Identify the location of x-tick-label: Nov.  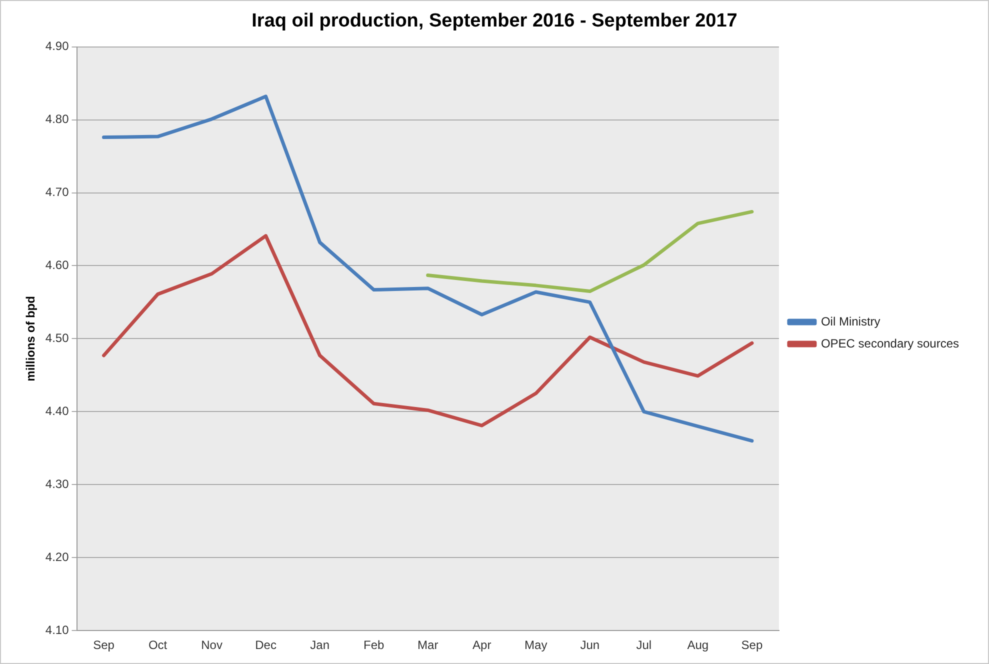
(211, 645).